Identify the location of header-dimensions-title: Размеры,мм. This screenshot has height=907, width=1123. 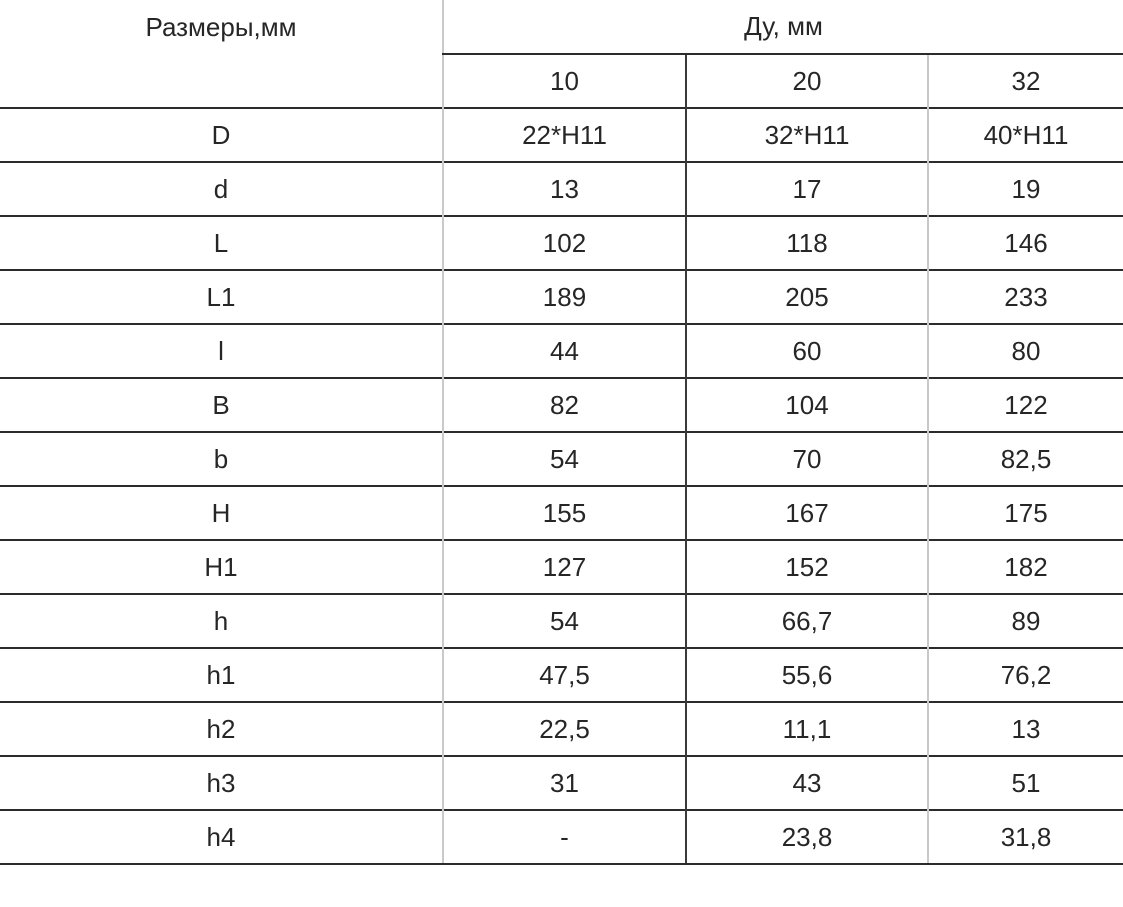
(221, 26).